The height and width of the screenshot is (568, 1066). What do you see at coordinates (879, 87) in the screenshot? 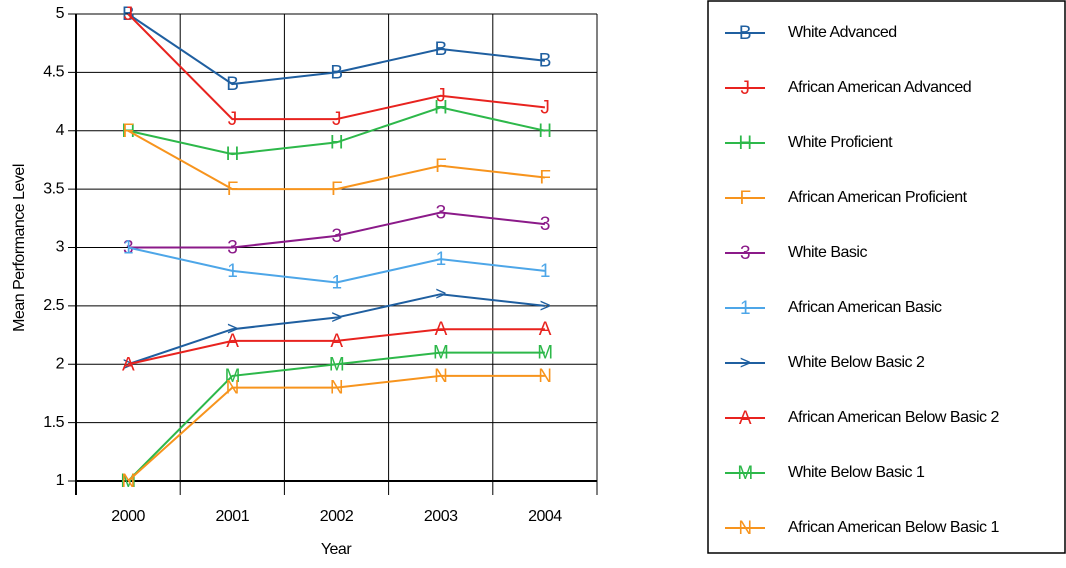
I see `legend-label: African American Advanced` at bounding box center [879, 87].